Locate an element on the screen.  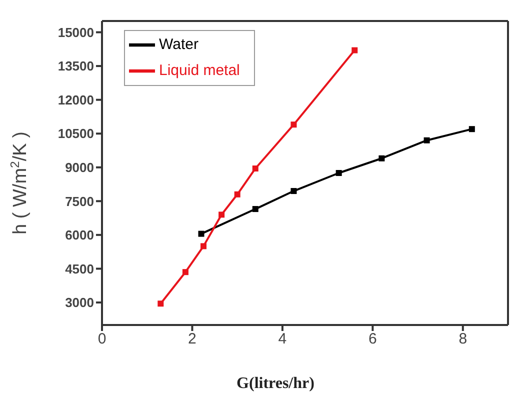
y-tick-label: 3000 is located at coordinates (79, 302).